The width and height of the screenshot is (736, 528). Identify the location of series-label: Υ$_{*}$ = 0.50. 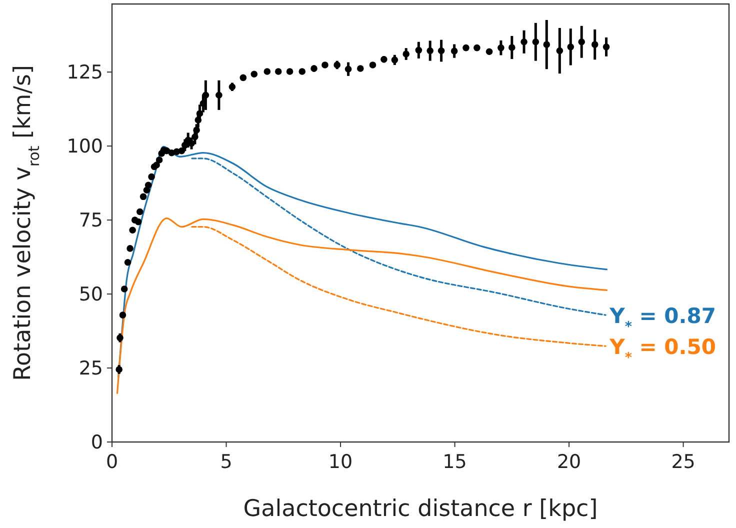
(662, 350).